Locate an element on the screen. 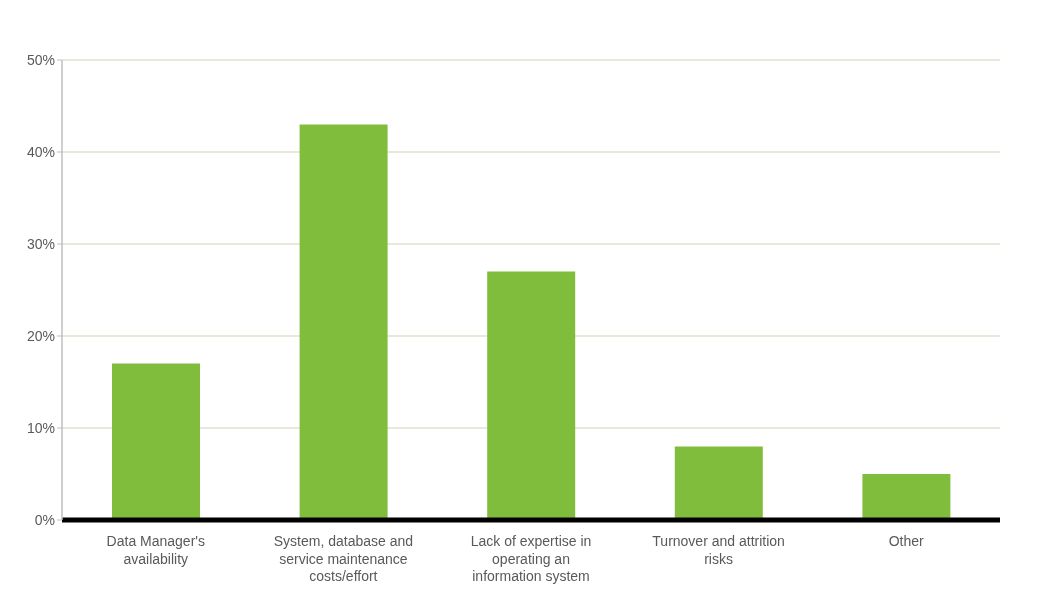  x-tick-label: Turnover and attrition risks is located at coordinates (718, 550).